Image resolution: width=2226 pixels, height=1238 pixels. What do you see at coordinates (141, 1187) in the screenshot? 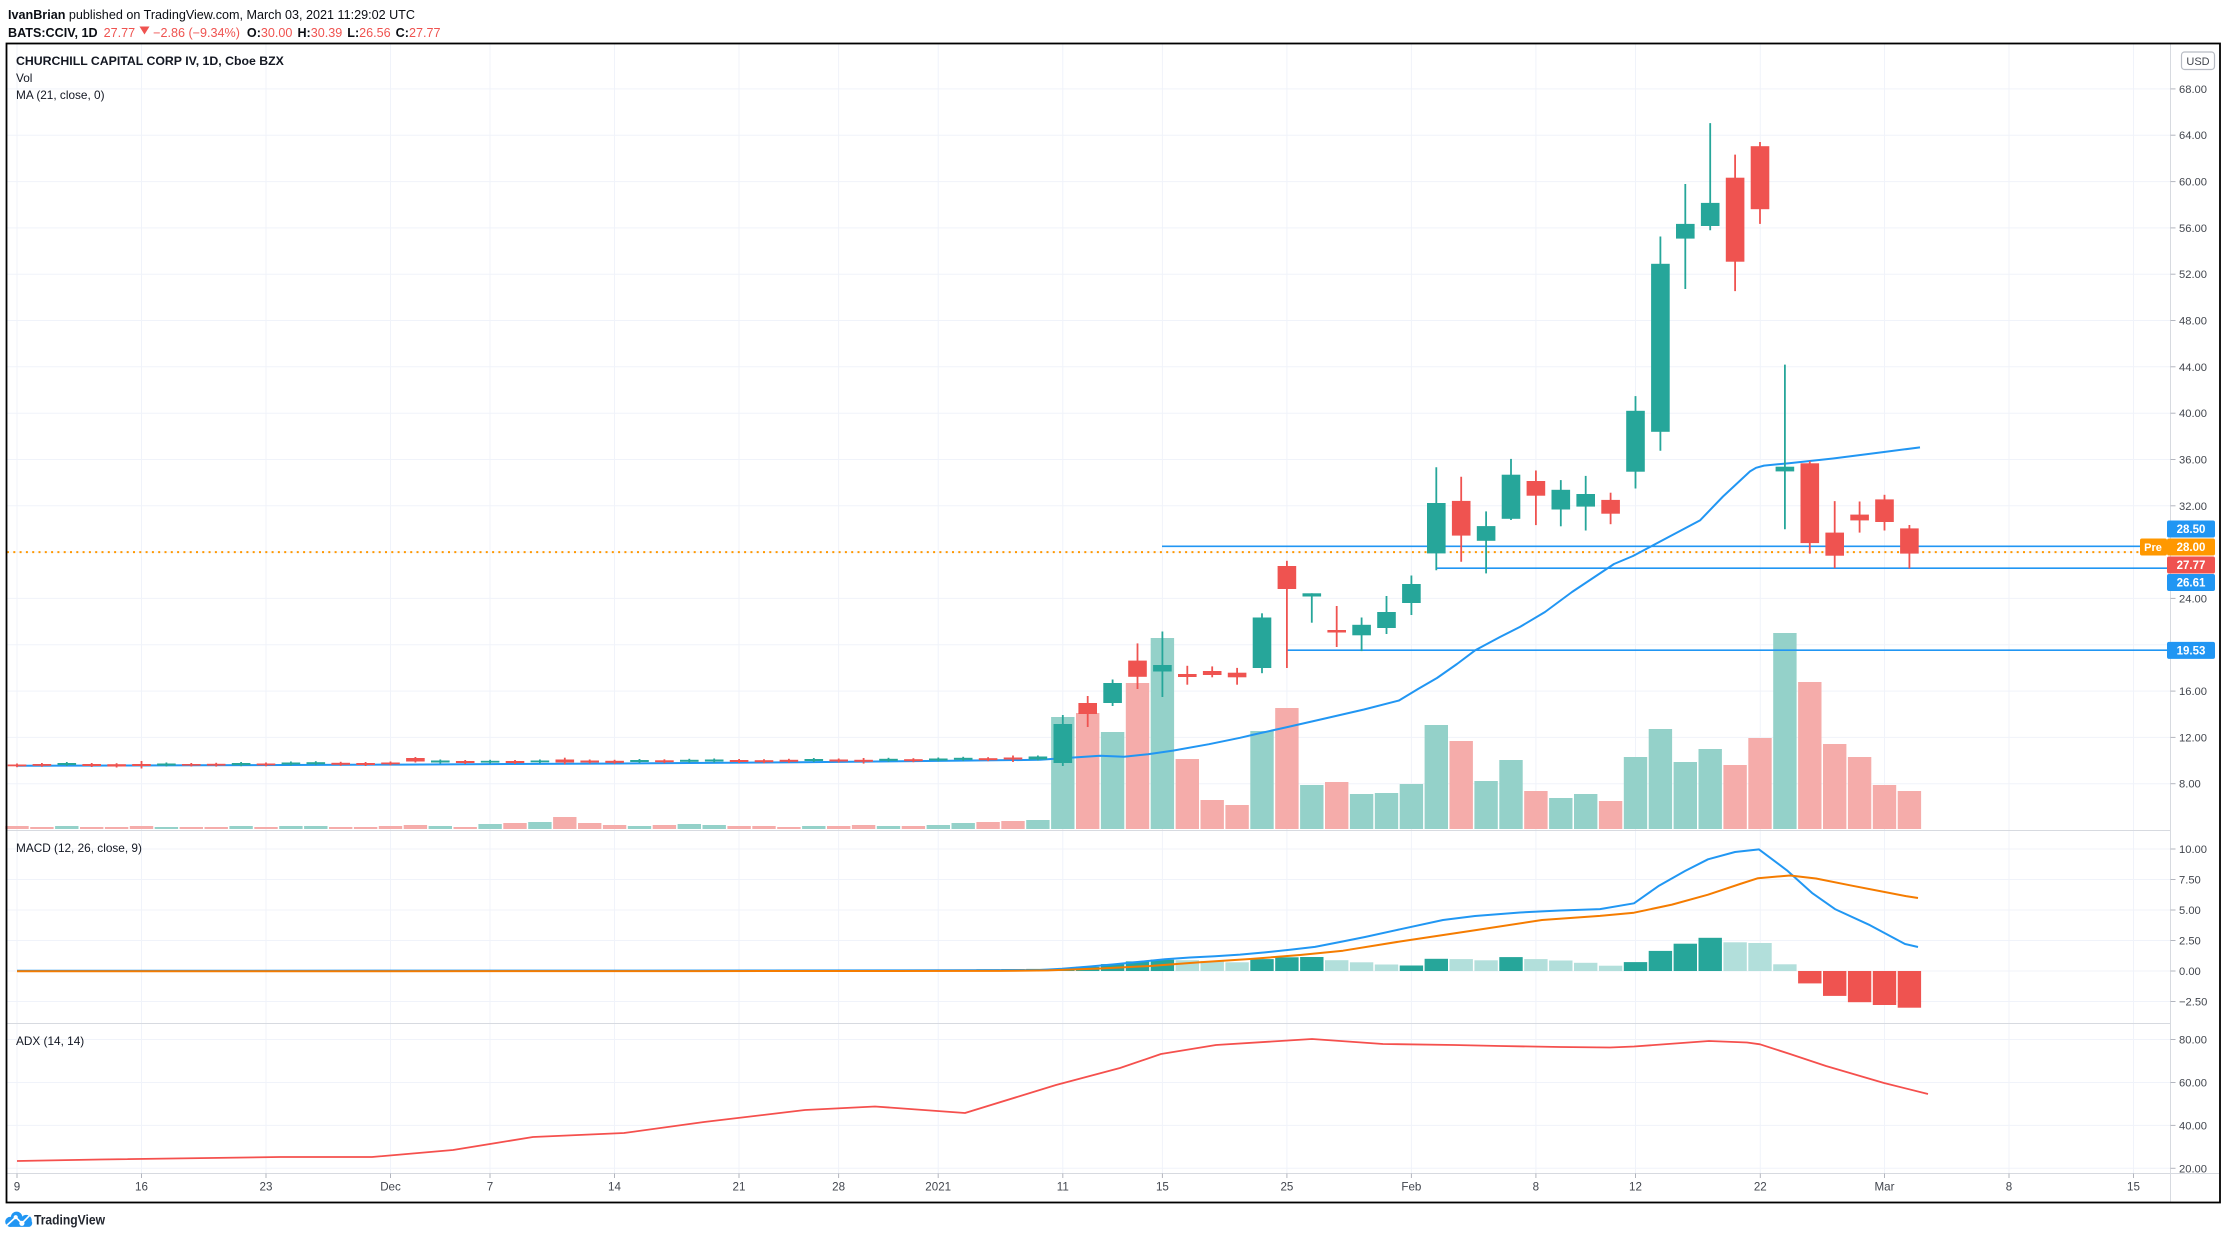
I see `svg-text: 16` at bounding box center [141, 1187].